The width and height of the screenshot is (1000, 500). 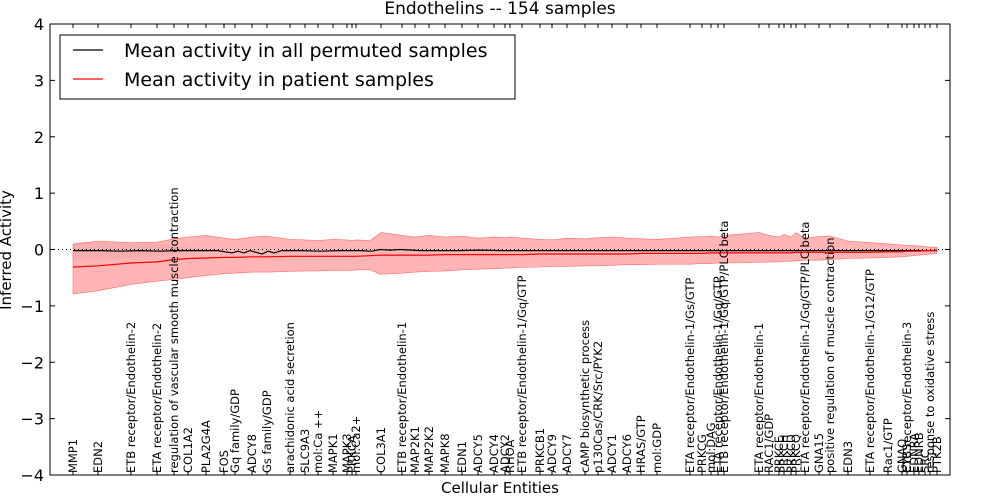 I want to click on y-axis-label: Inferred Activity, so click(x=7, y=250).